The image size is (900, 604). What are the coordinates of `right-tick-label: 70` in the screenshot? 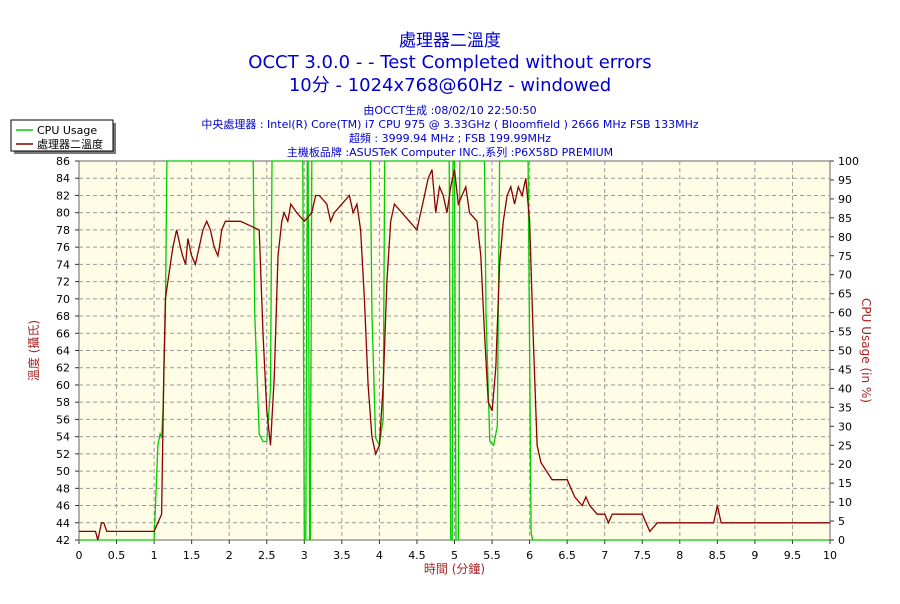 It's located at (845, 275).